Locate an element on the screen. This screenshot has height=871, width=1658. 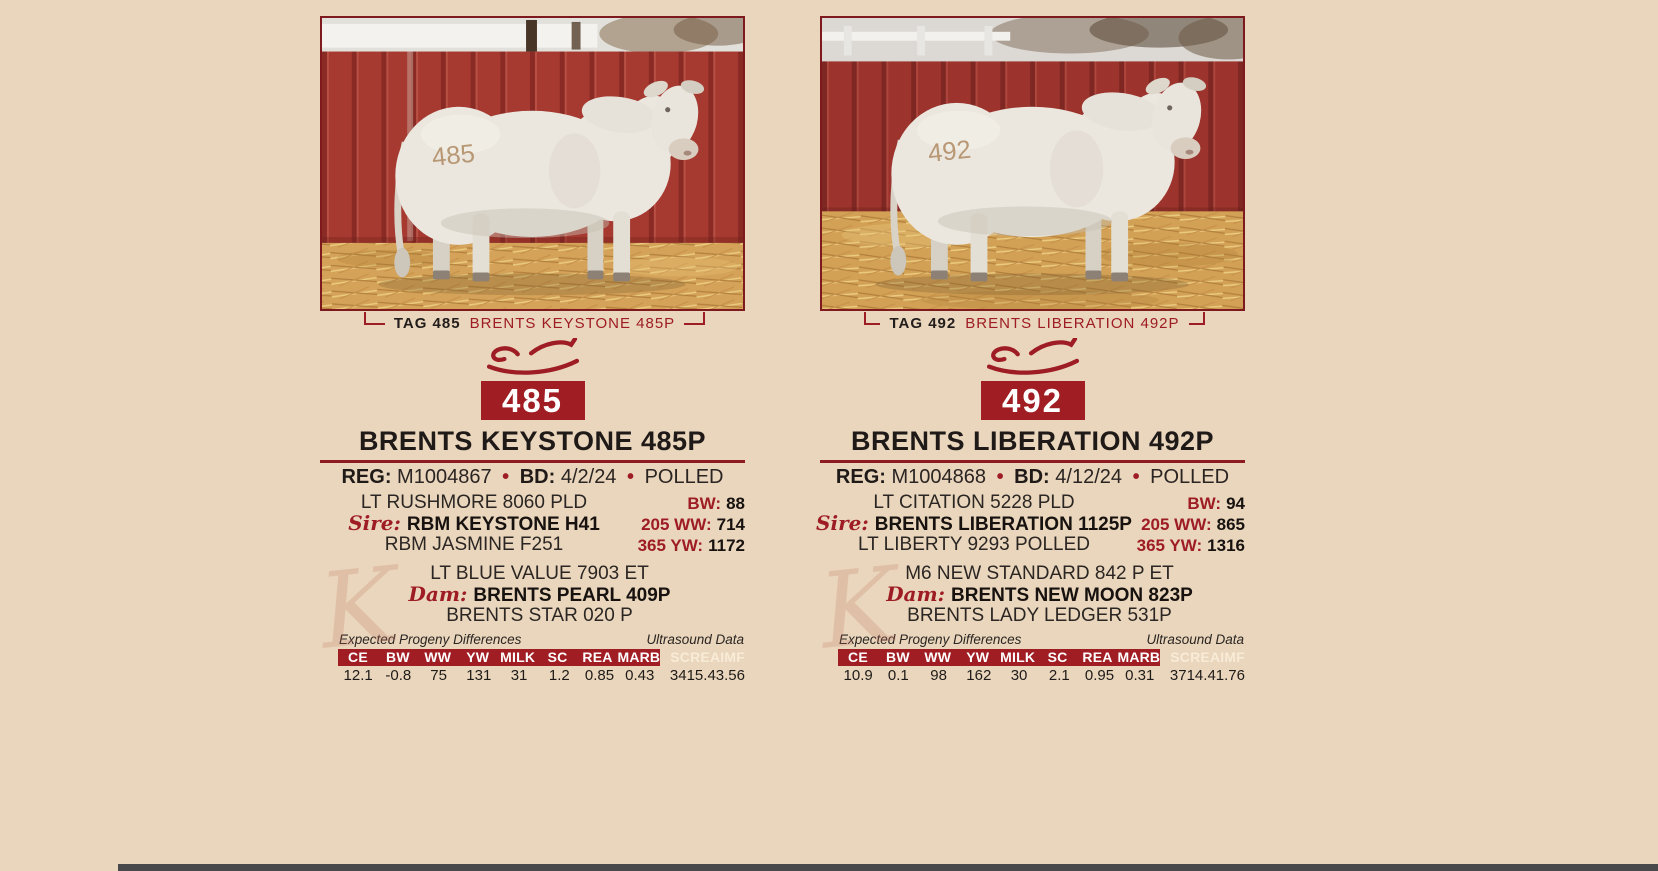
reg-value: M1004868 is located at coordinates (939, 477).